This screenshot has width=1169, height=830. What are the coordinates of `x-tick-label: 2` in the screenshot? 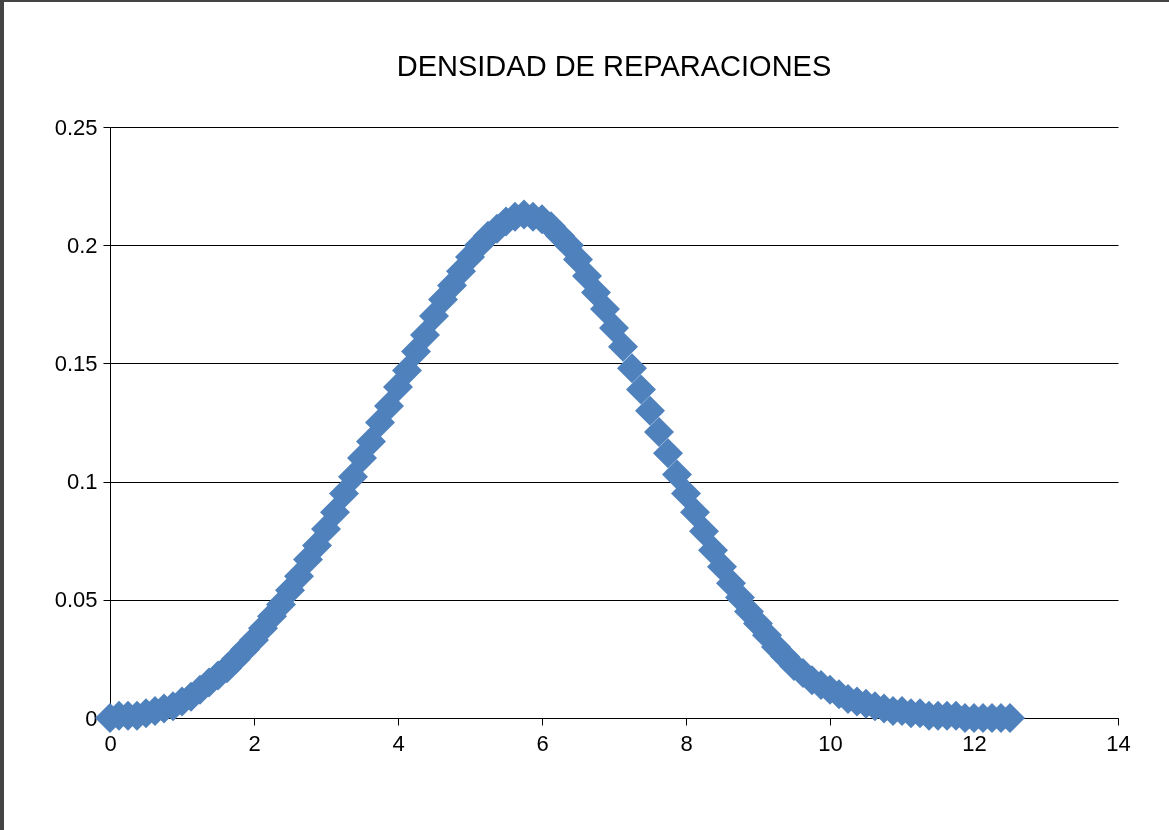 It's located at (254, 743).